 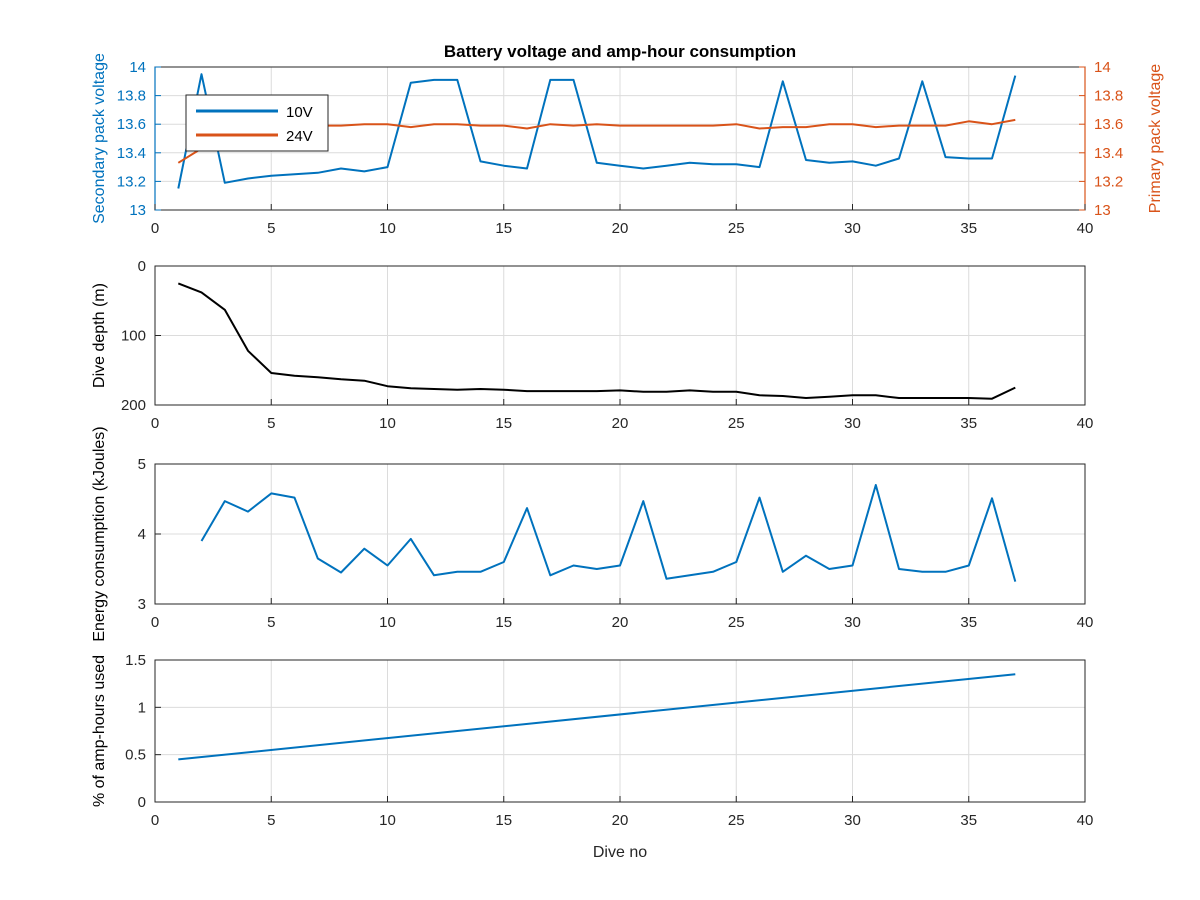 What do you see at coordinates (299, 112) in the screenshot?
I see `legend-label-10v: 10V` at bounding box center [299, 112].